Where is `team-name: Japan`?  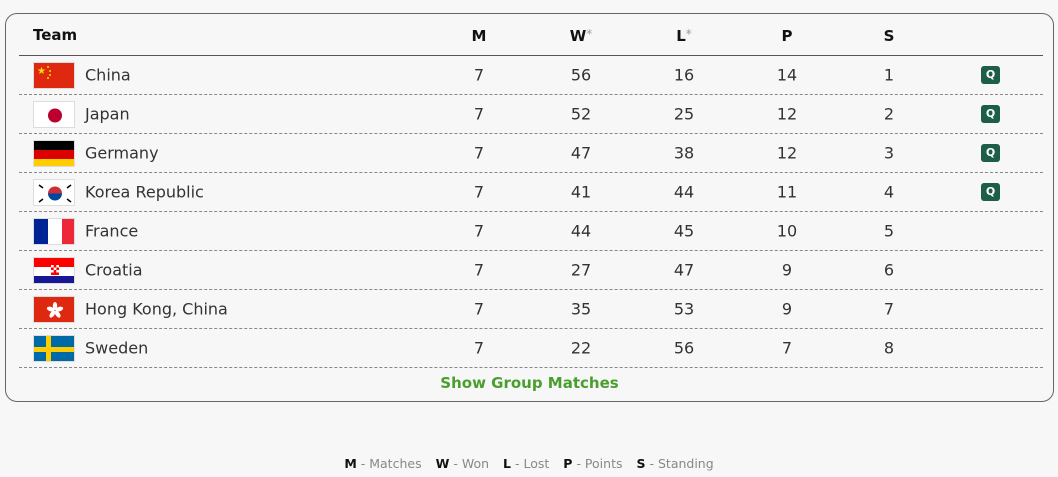 team-name: Japan is located at coordinates (107, 114).